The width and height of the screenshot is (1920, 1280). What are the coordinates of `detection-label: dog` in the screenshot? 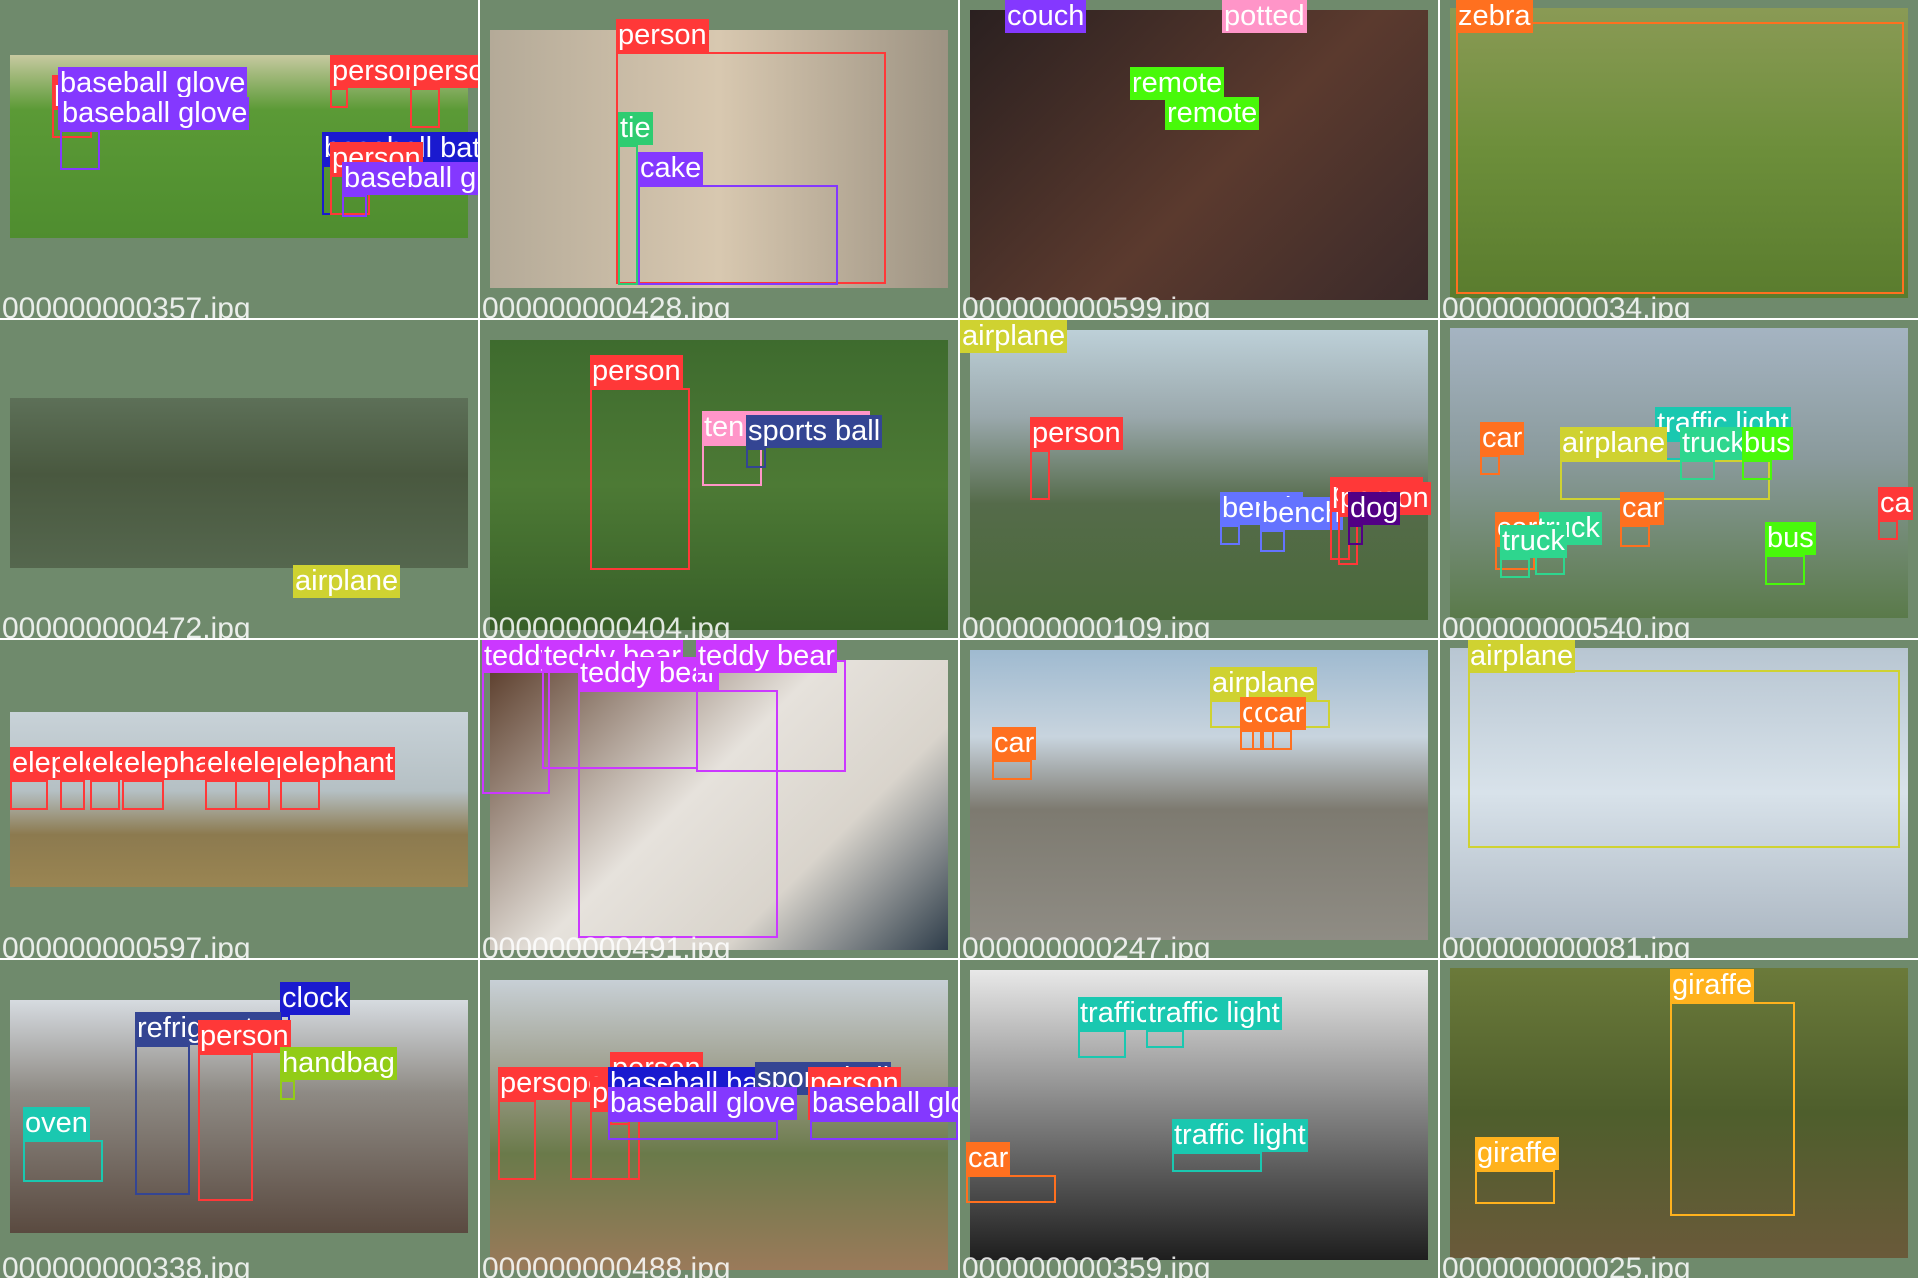 It's located at (1374, 508).